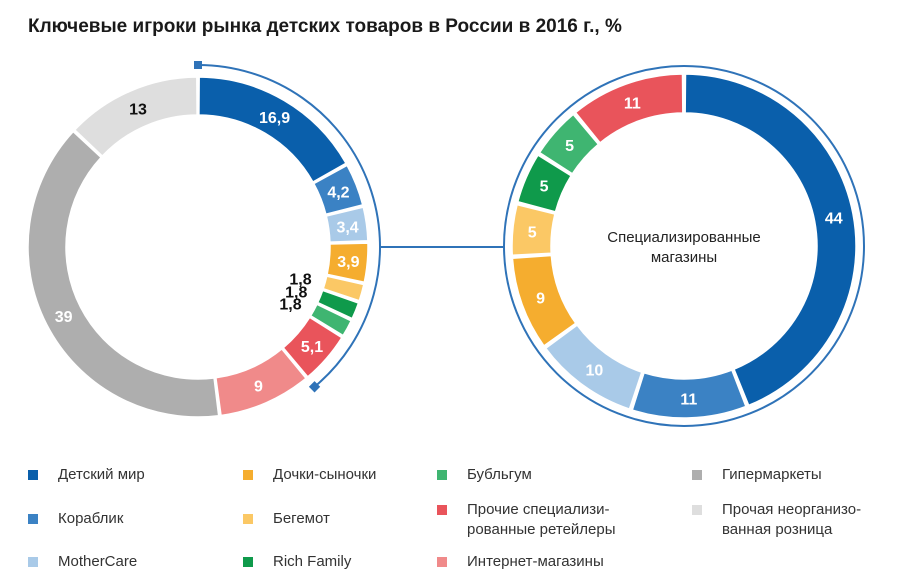 This screenshot has width=904, height=581. Describe the element at coordinates (338, 193) in the screenshot. I see `slice-label: 4,2` at that location.